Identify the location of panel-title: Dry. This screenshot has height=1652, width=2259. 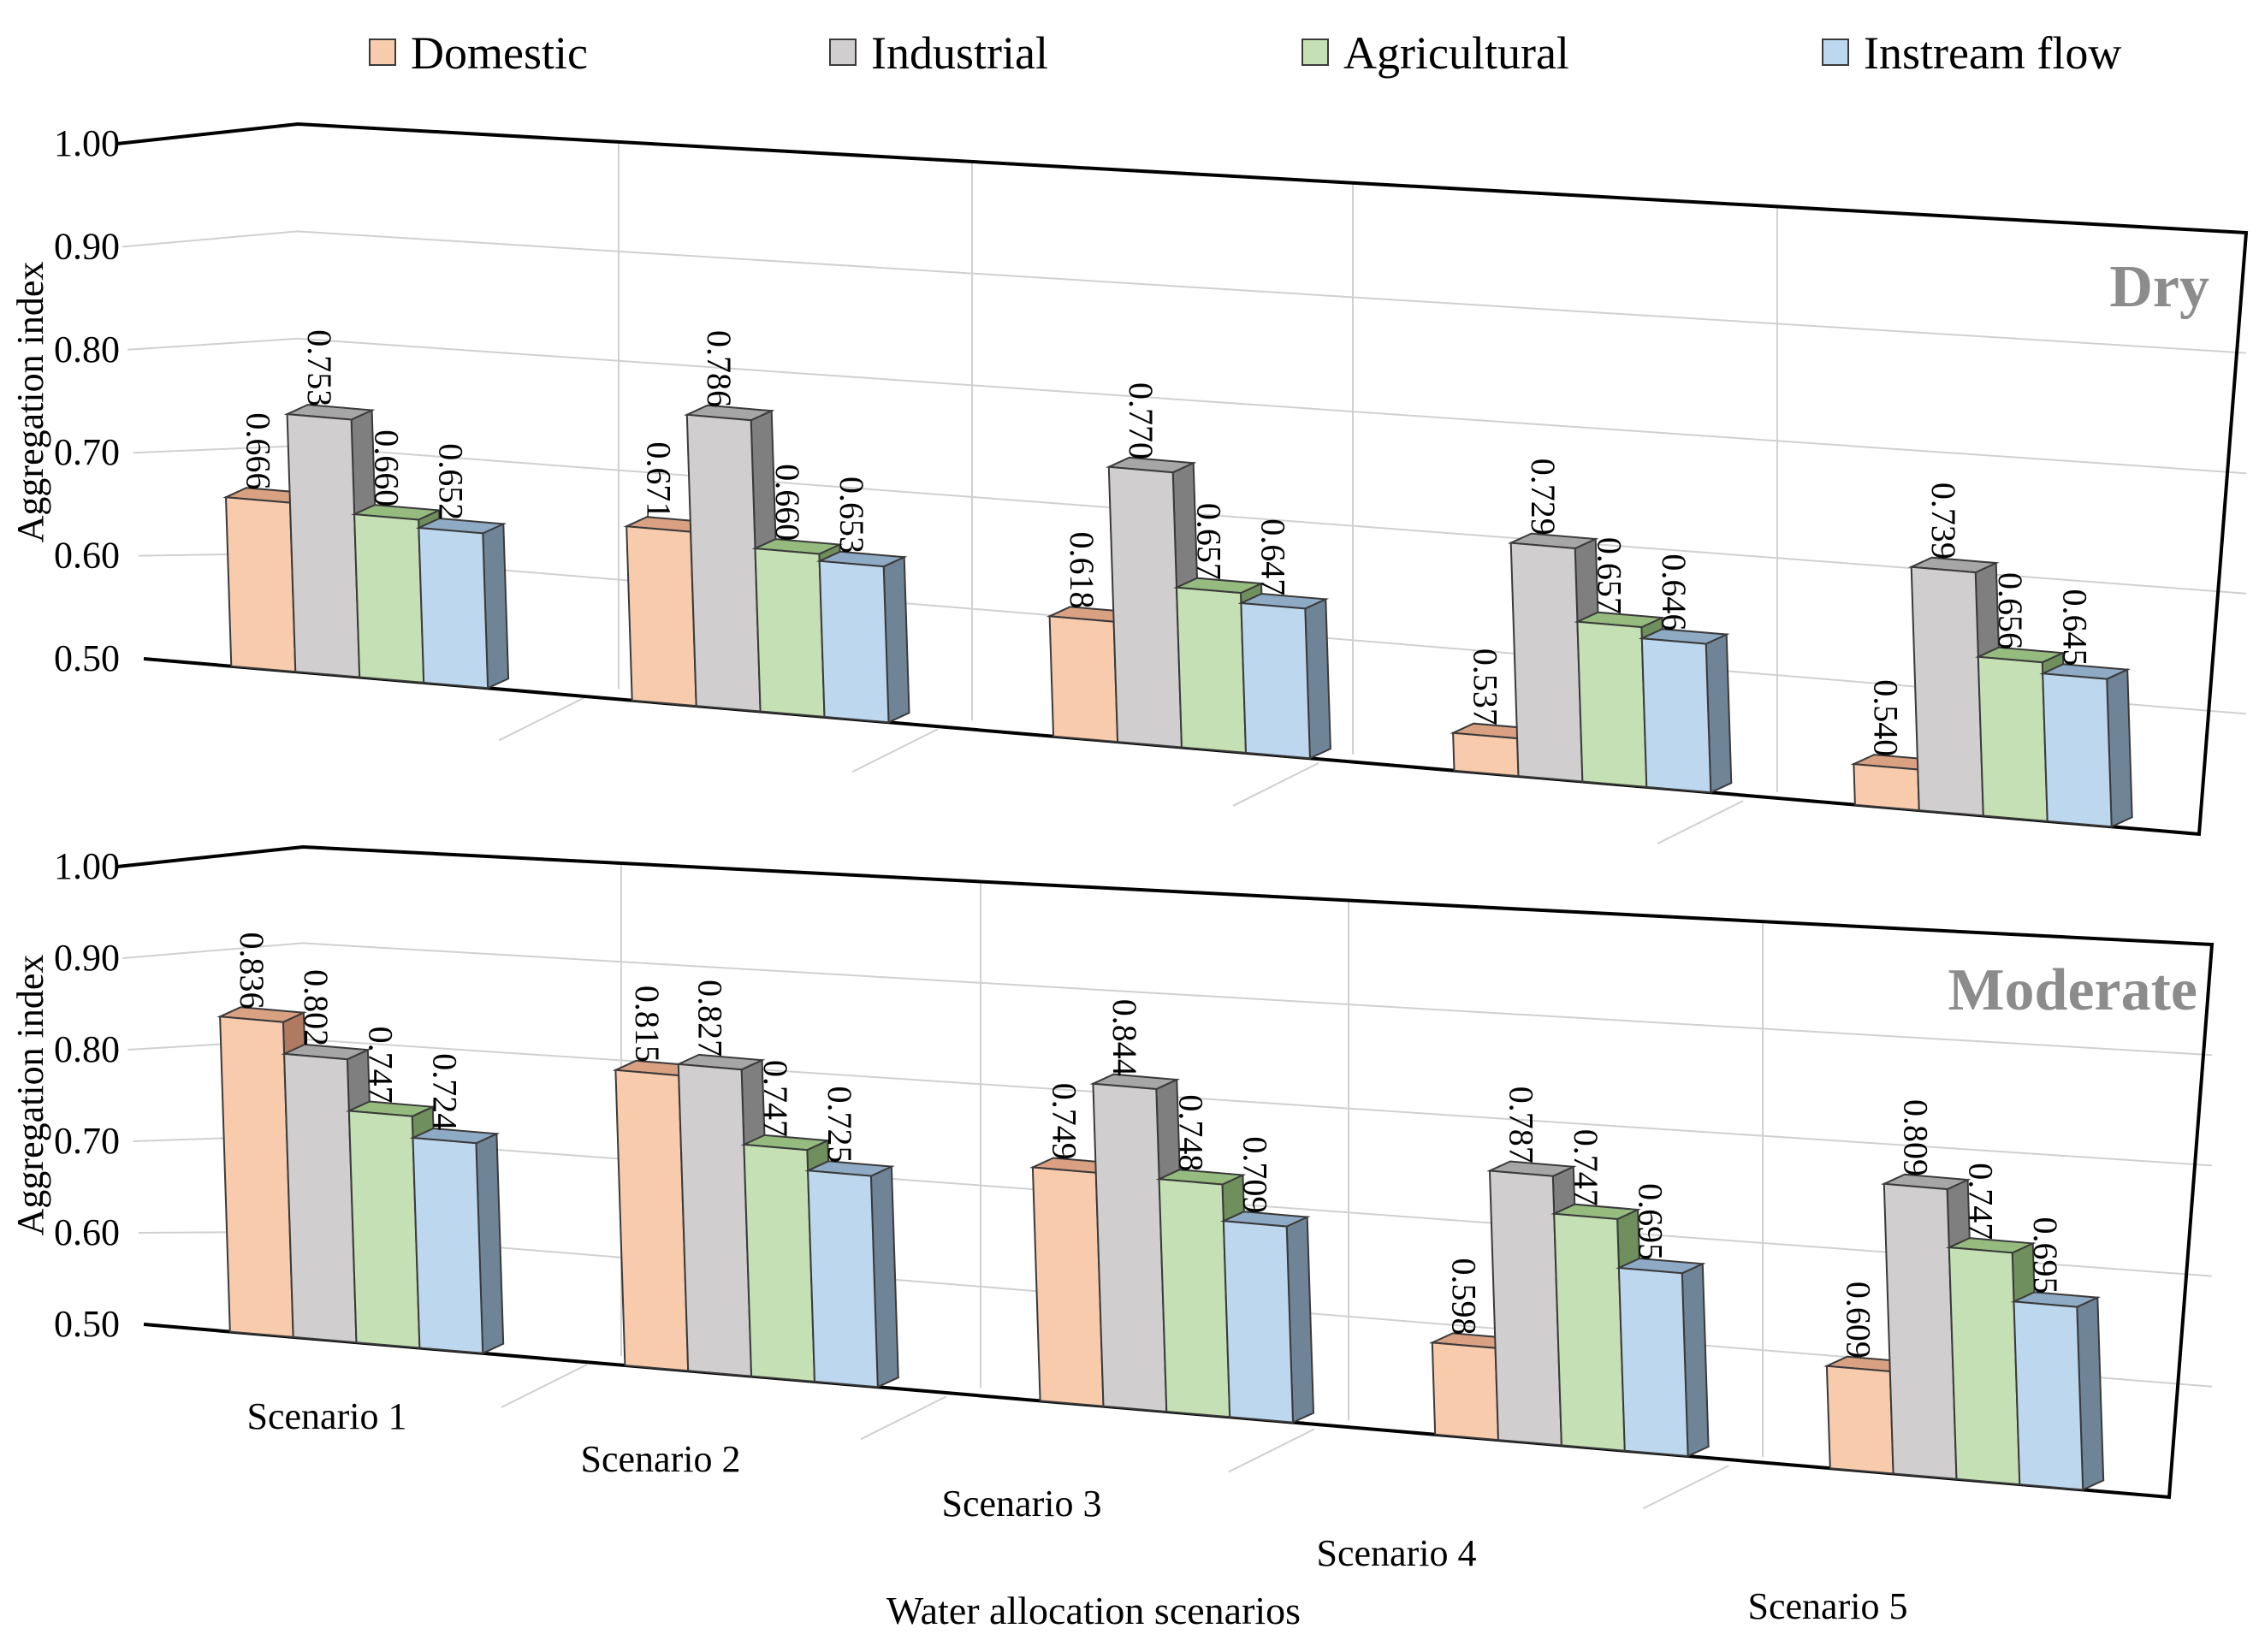
(2159, 287).